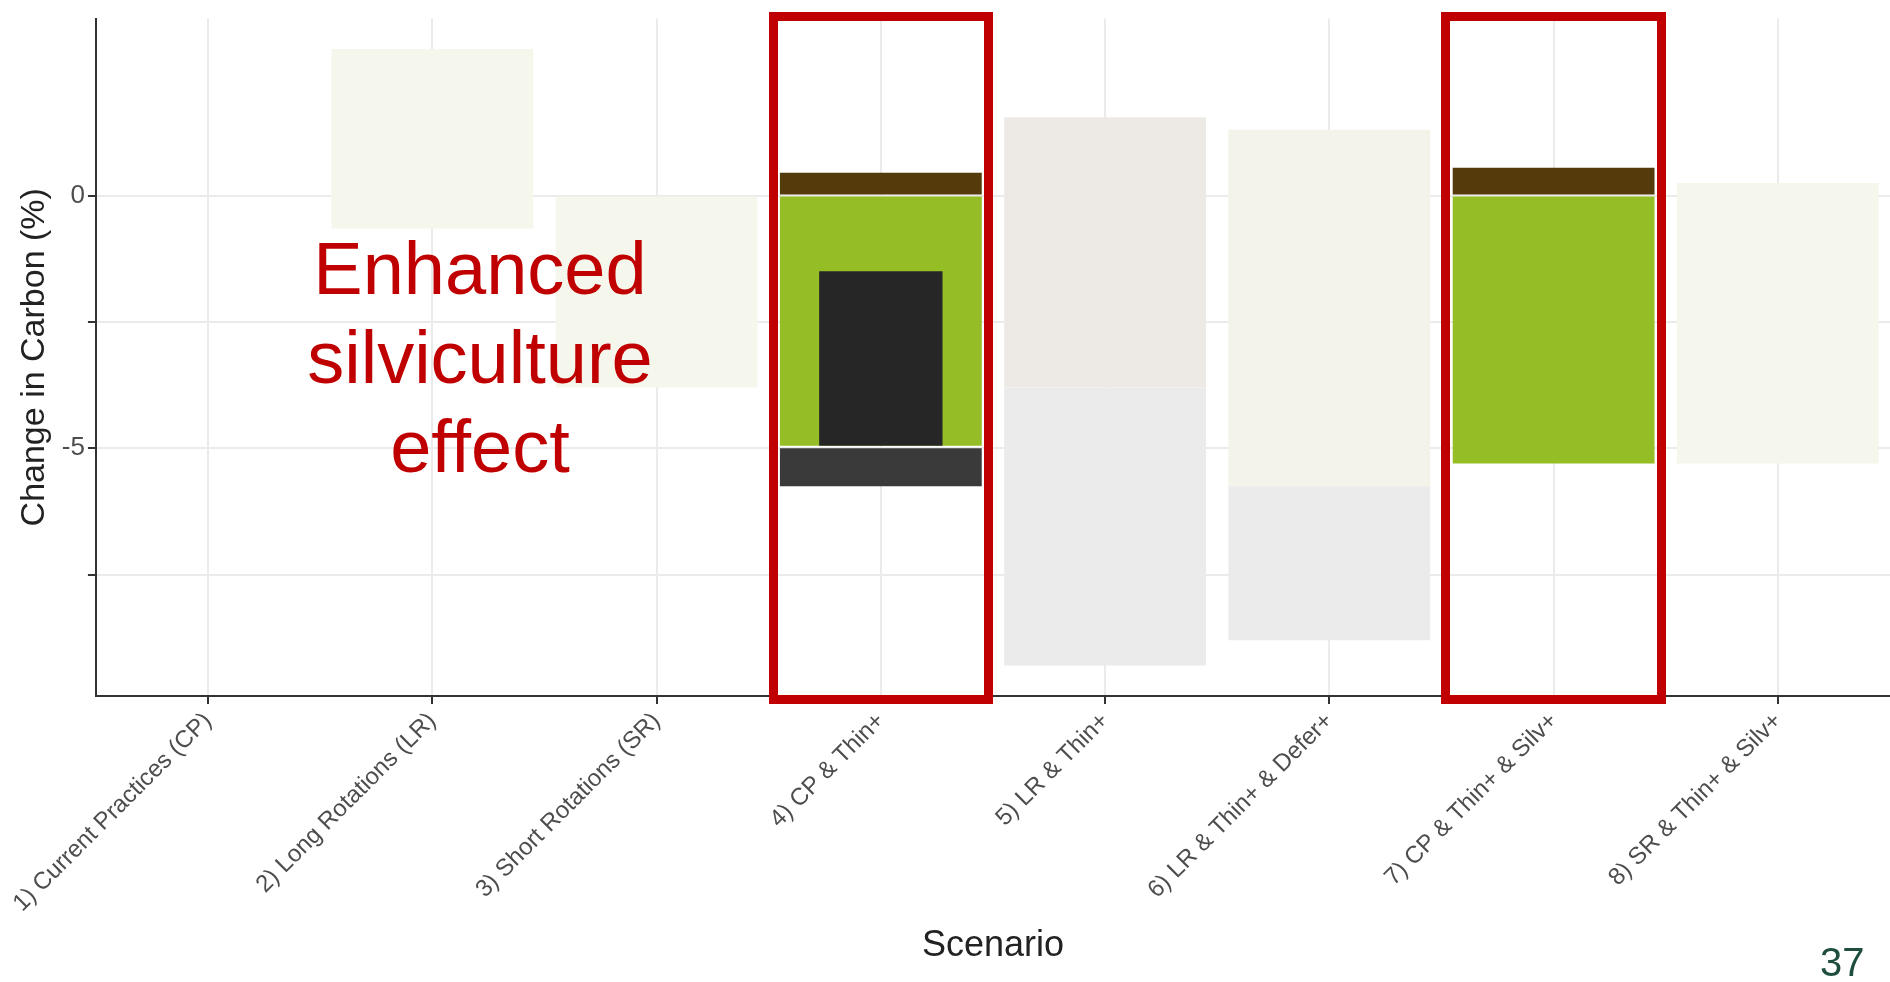 Image resolution: width=1890 pixels, height=982 pixels. Describe the element at coordinates (73, 446) in the screenshot. I see `y-tick-label: -5` at that location.